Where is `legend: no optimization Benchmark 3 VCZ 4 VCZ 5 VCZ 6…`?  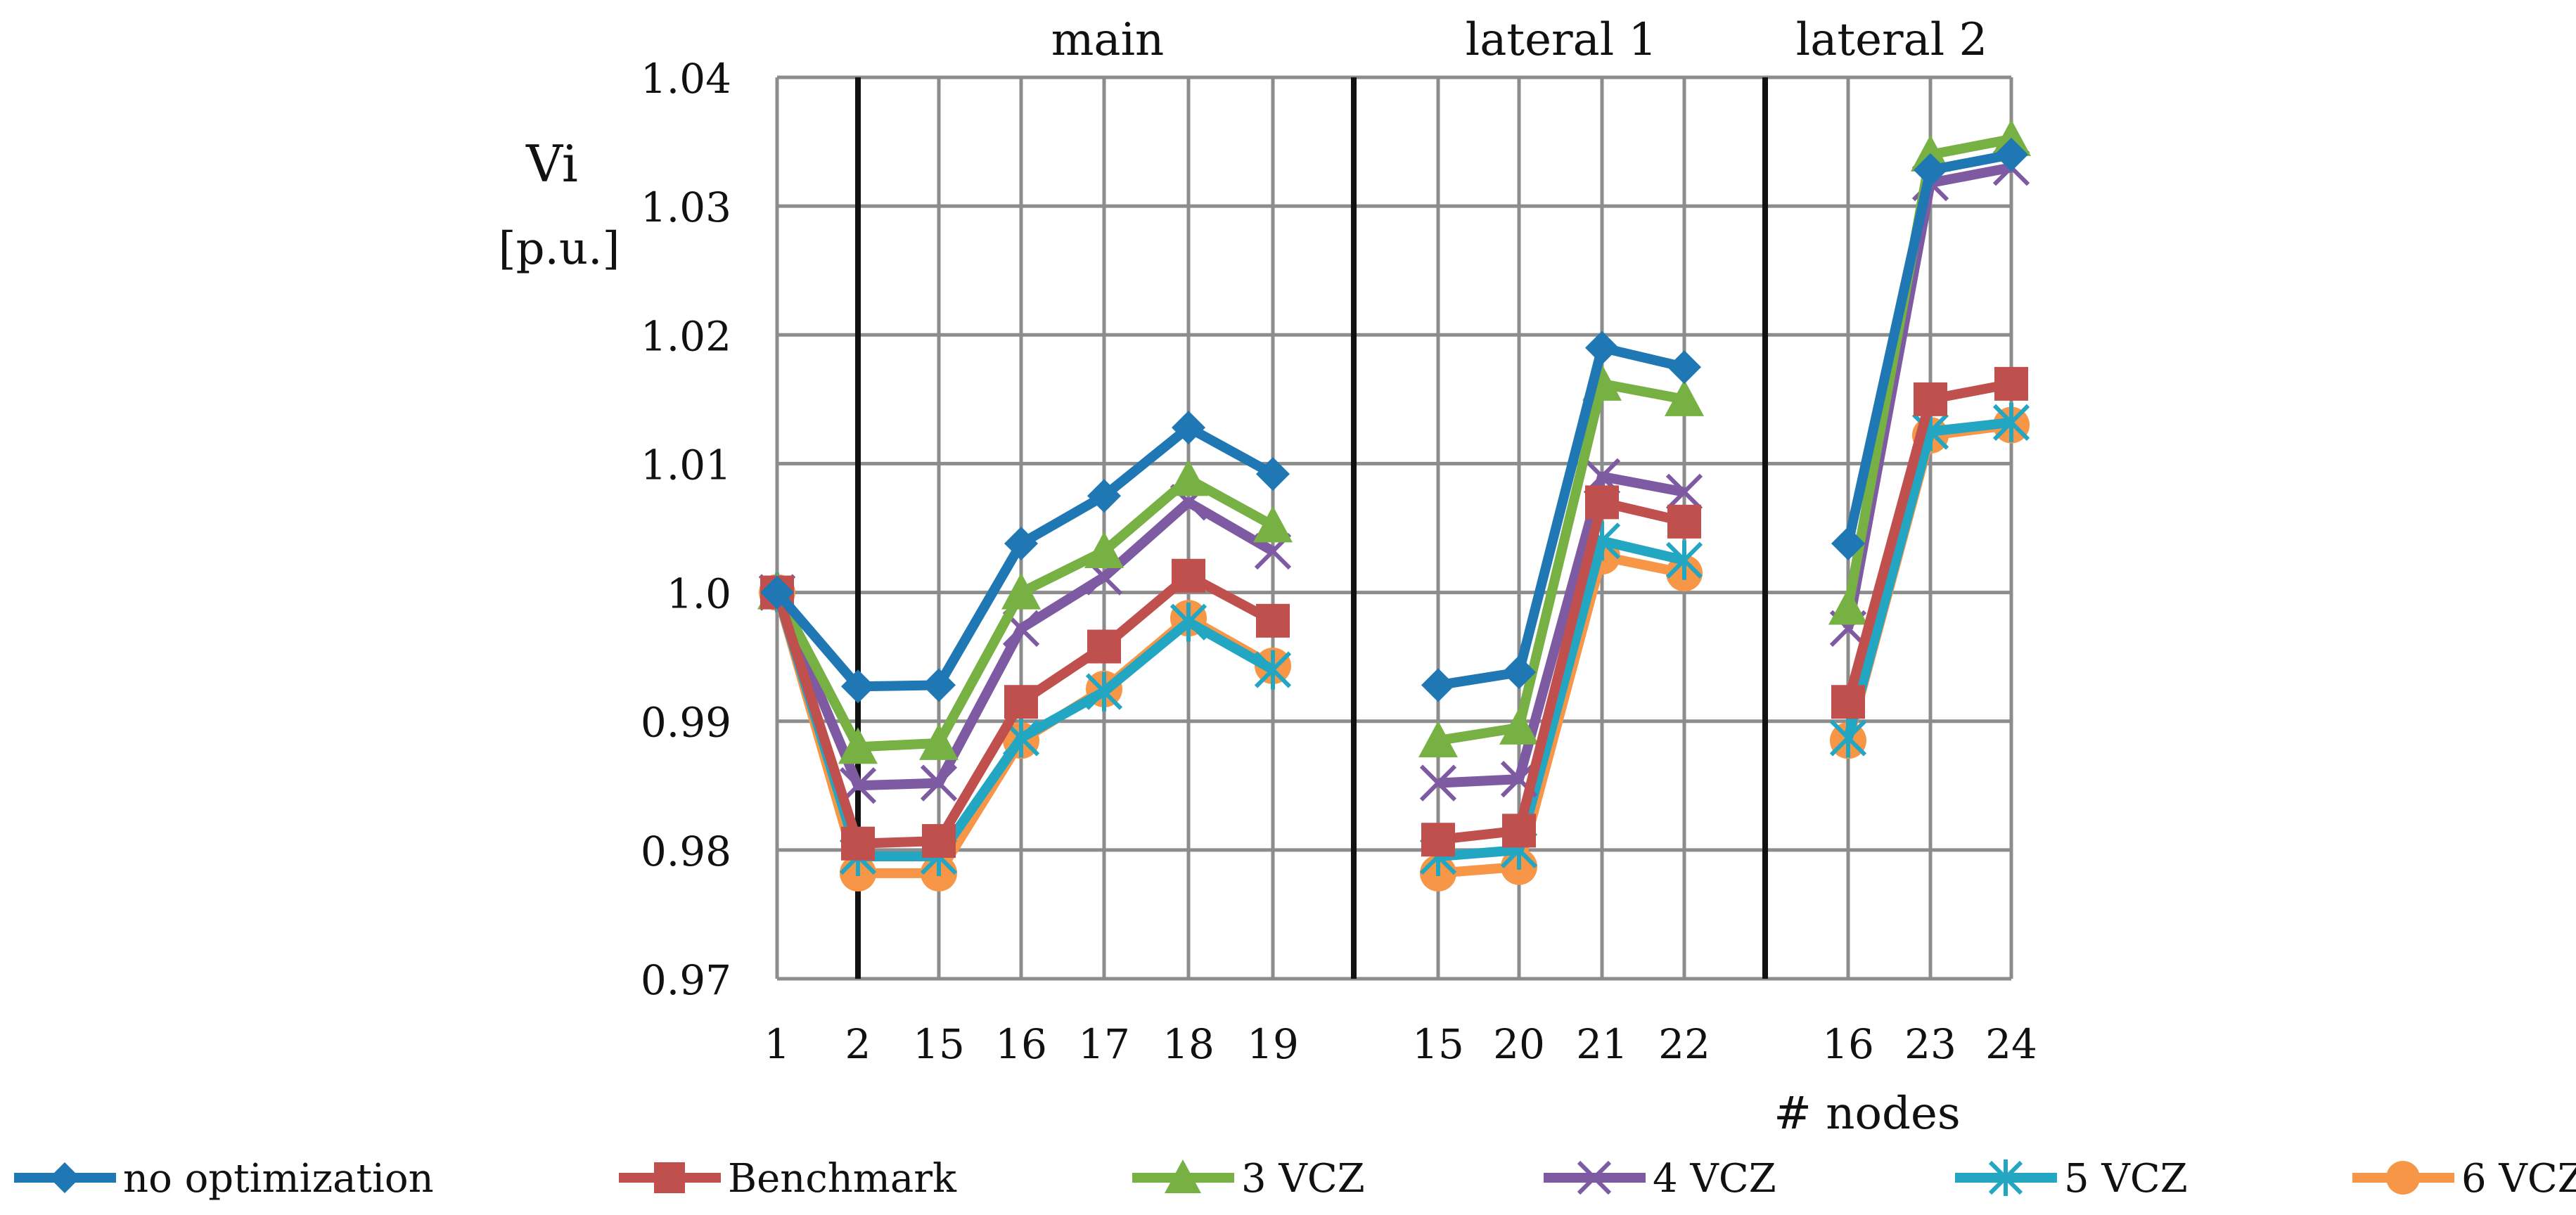 legend: no optimization Benchmark 3 VCZ 4 VCZ 5 VCZ 6… is located at coordinates (1295, 1179).